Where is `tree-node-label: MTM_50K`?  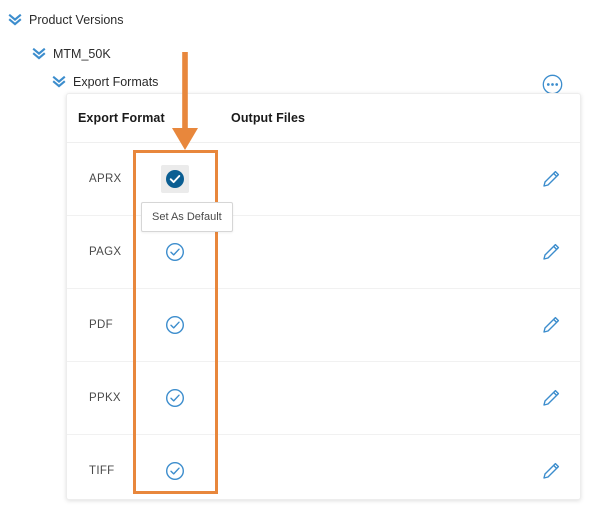
tree-node-label: MTM_50K is located at coordinates (82, 54).